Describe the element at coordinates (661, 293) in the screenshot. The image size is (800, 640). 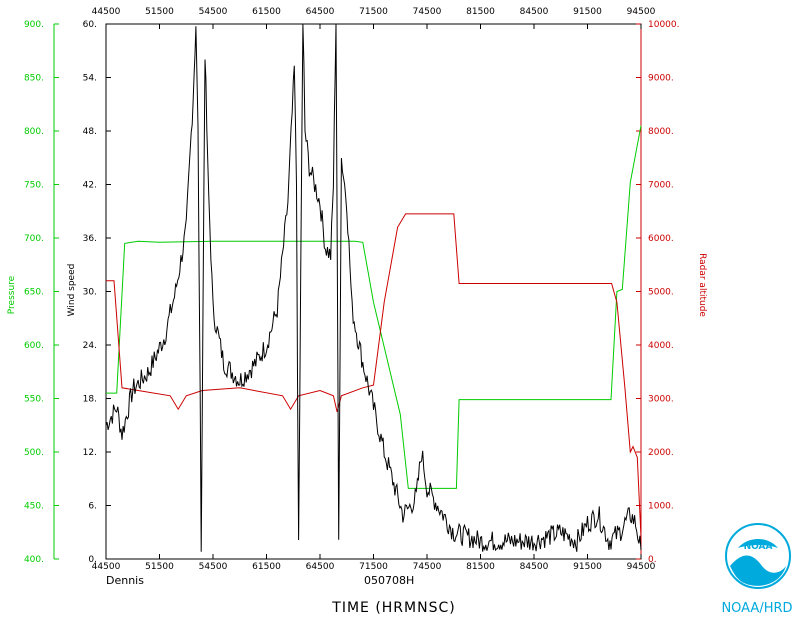
I see `radar-tick-label: 5000.` at that location.